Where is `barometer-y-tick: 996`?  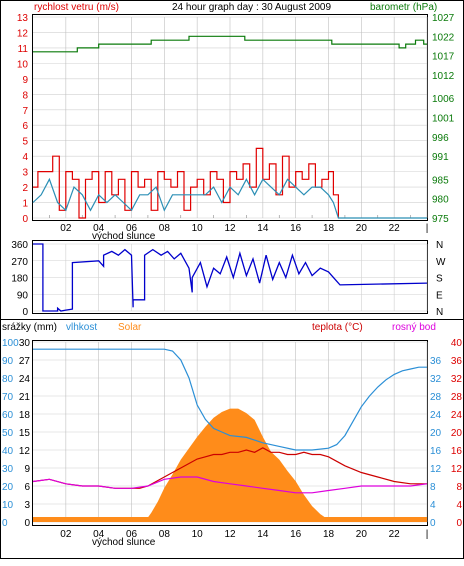
barometer-y-tick: 996 is located at coordinates (440, 138).